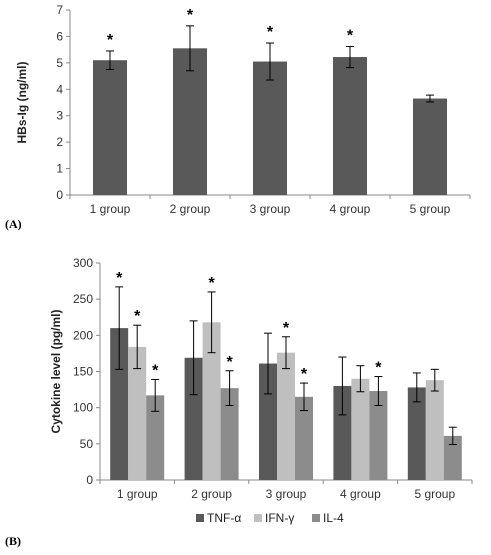  What do you see at coordinates (59, 63) in the screenshot?
I see `panel-a-y-tick-label: 5` at bounding box center [59, 63].